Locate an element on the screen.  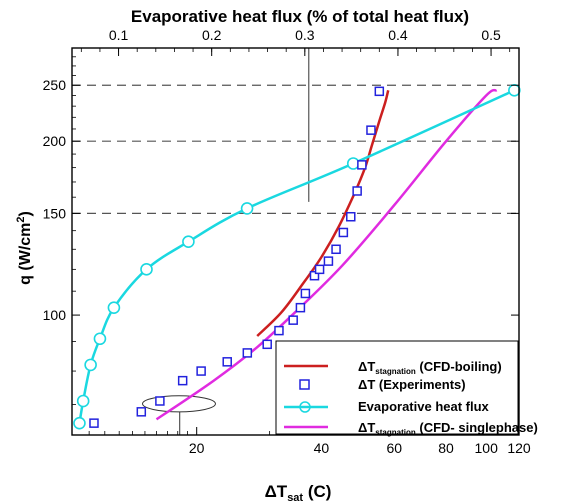
top-tick-label: 0.2 is located at coordinates (212, 35).